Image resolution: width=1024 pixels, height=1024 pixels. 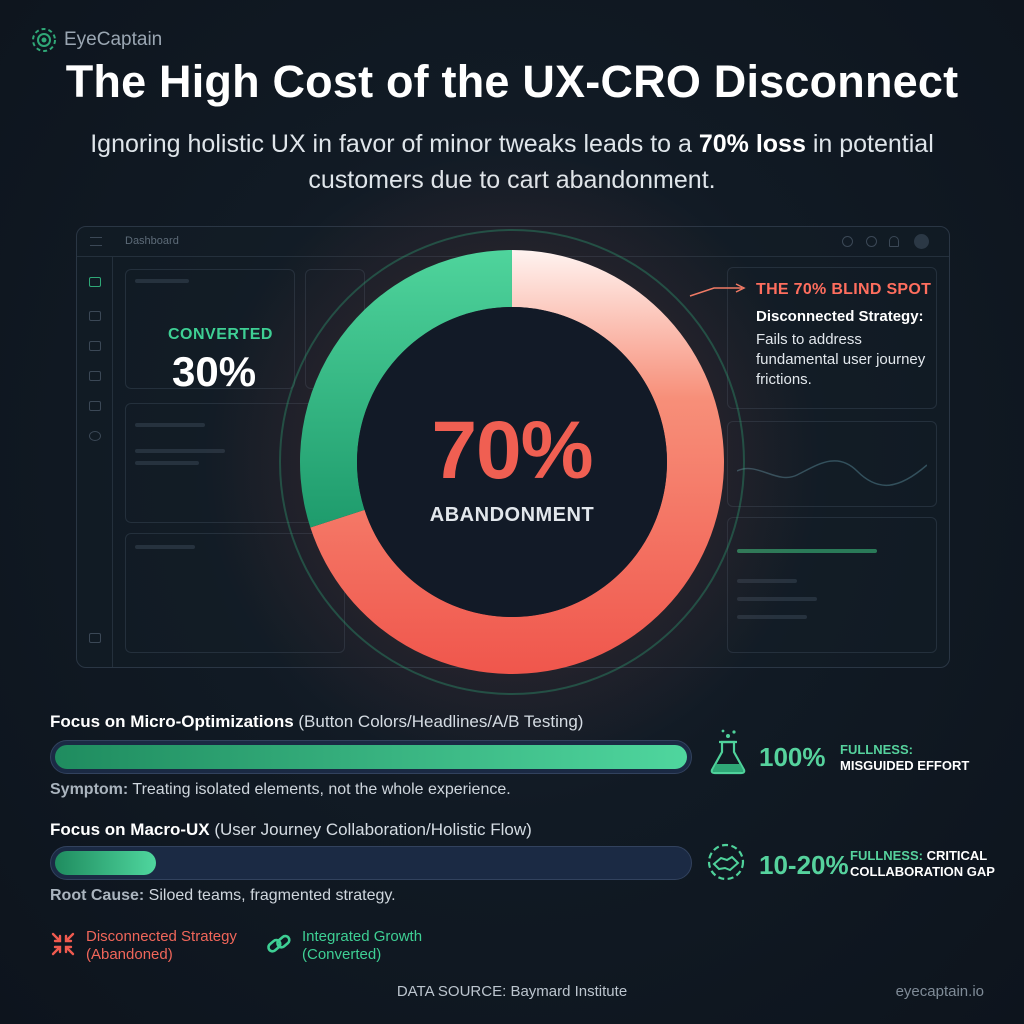 I want to click on abandonment-value: 70%, so click(x=512, y=450).